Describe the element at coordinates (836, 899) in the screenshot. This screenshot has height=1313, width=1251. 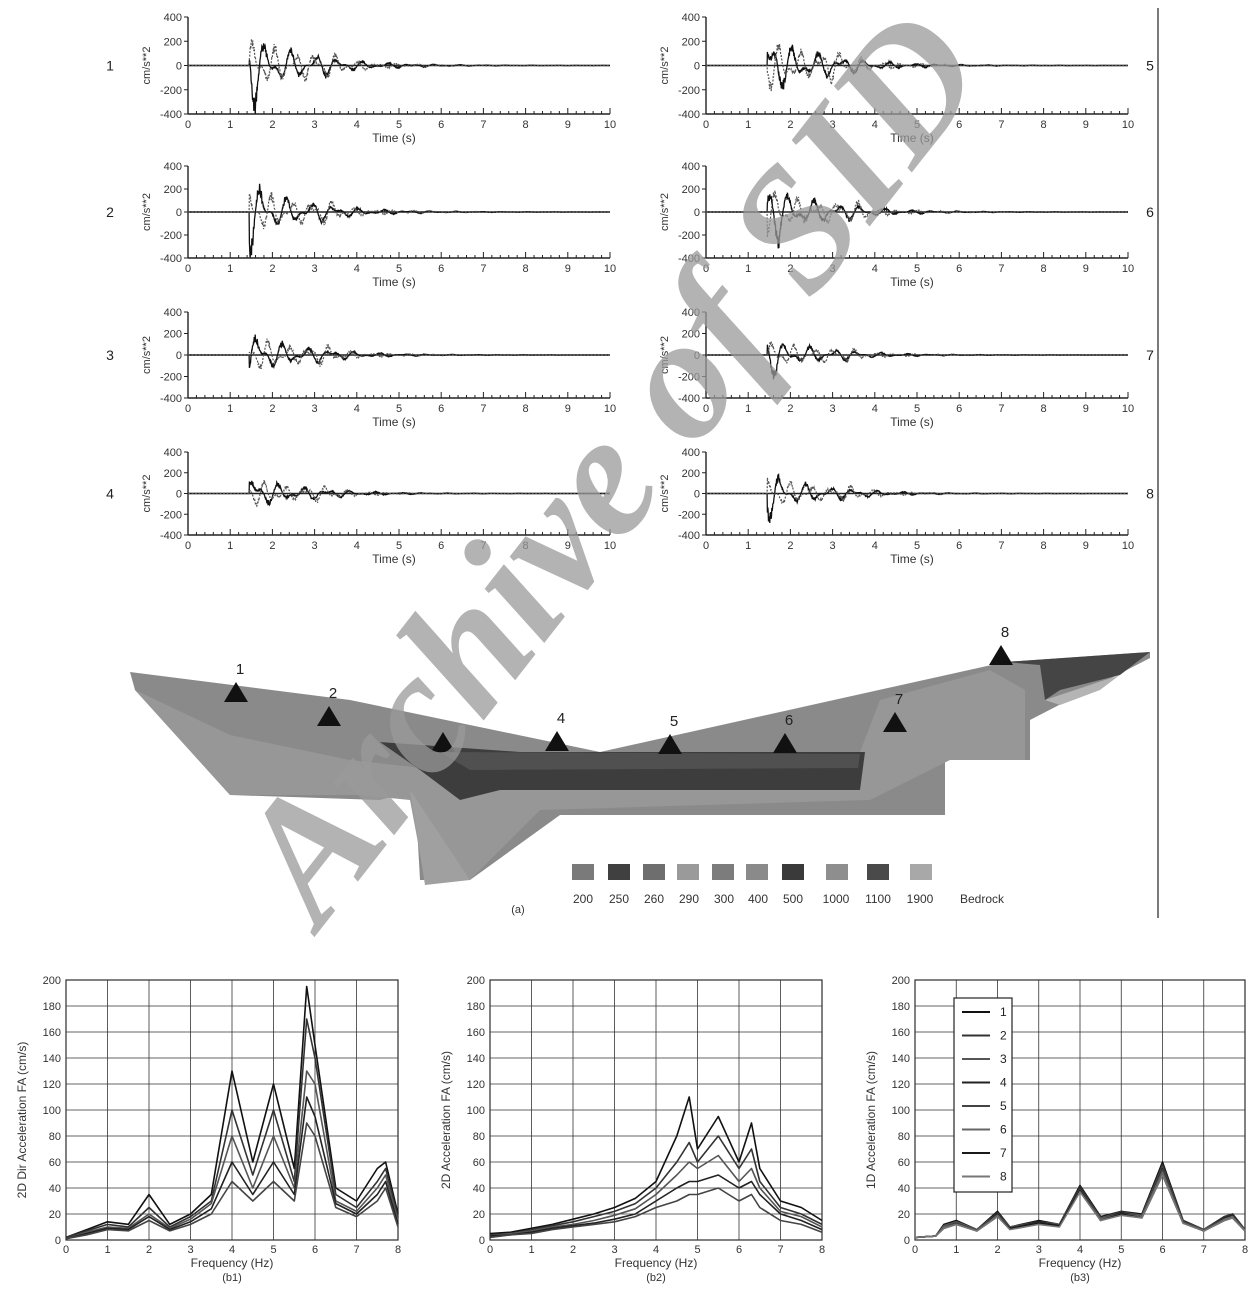
I see `legend-label: 1000` at that location.